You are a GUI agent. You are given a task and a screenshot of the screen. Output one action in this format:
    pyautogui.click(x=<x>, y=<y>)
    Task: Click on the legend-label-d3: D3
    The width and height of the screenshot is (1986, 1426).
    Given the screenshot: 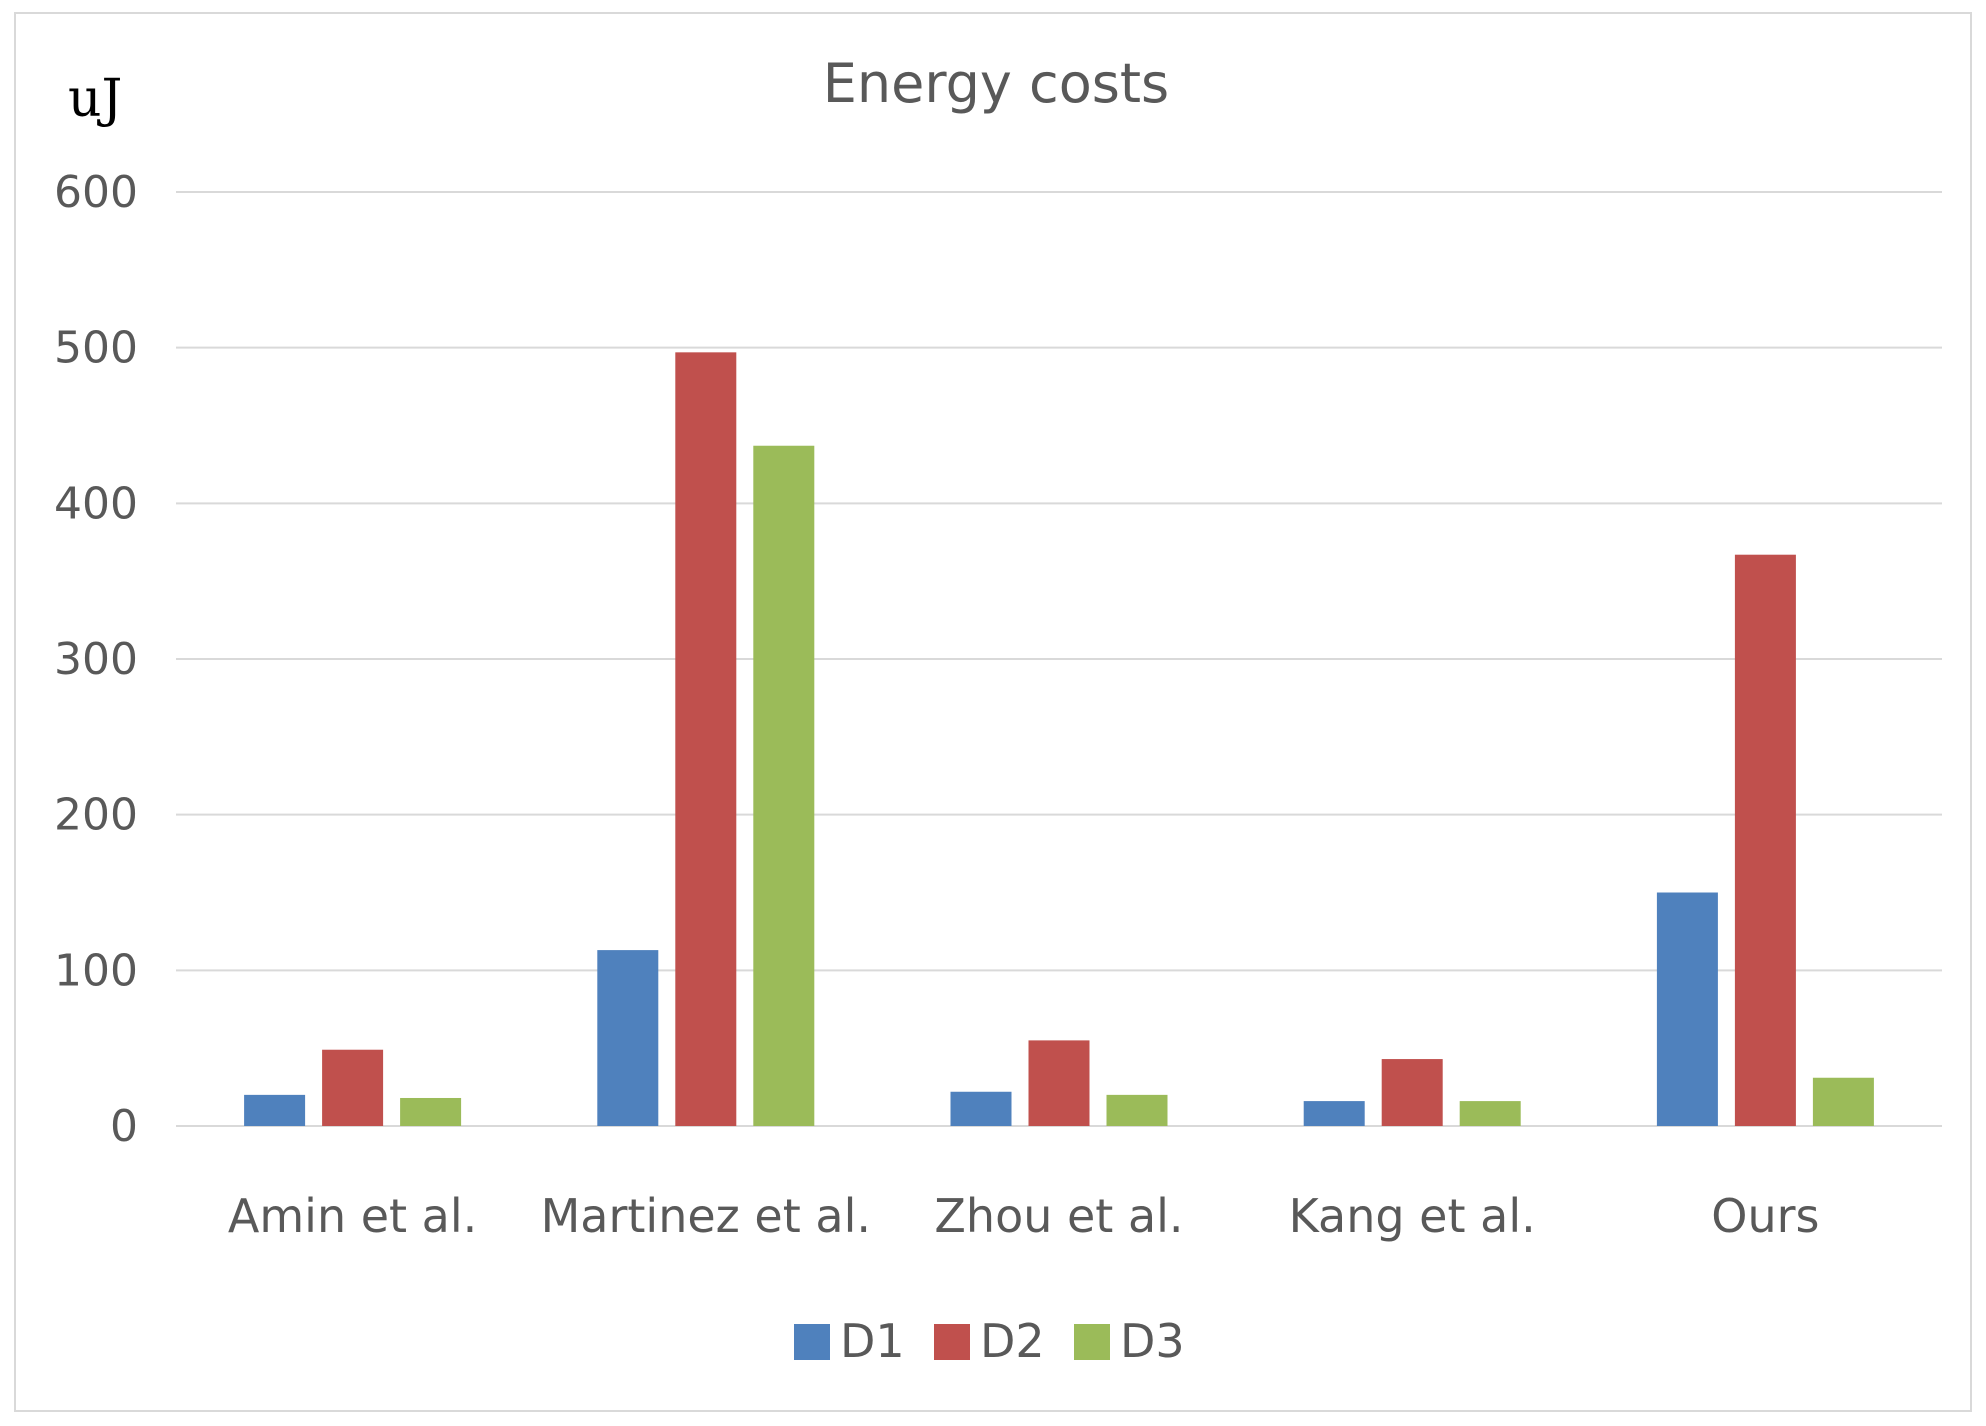 What is the action you would take?
    pyautogui.click(x=1152, y=1341)
    